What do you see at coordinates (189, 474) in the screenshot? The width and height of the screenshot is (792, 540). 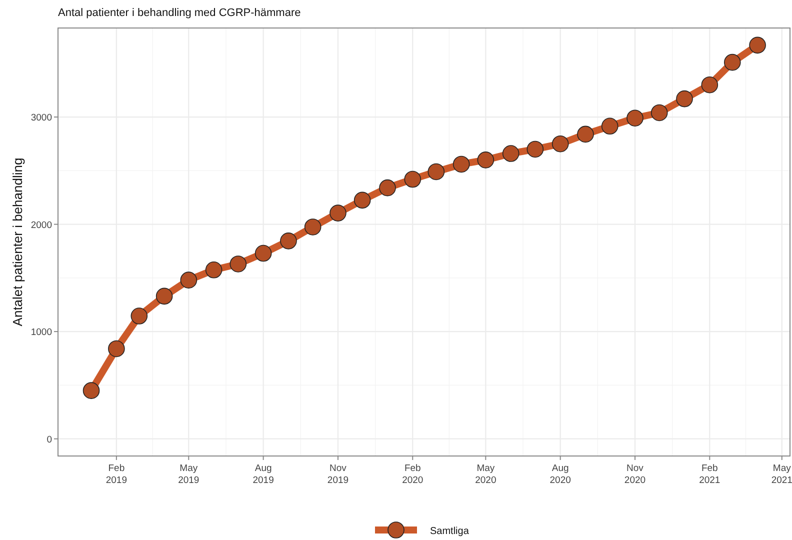 I see `x-tick-label: May 2019` at bounding box center [189, 474].